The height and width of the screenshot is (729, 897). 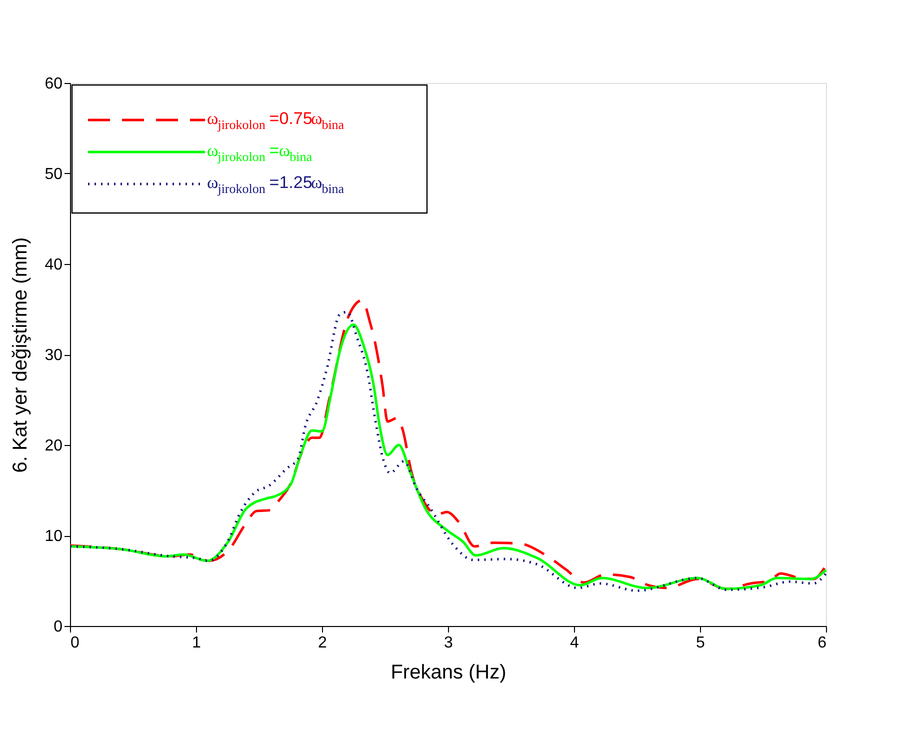 What do you see at coordinates (701, 643) in the screenshot?
I see `x-tick-label: 5` at bounding box center [701, 643].